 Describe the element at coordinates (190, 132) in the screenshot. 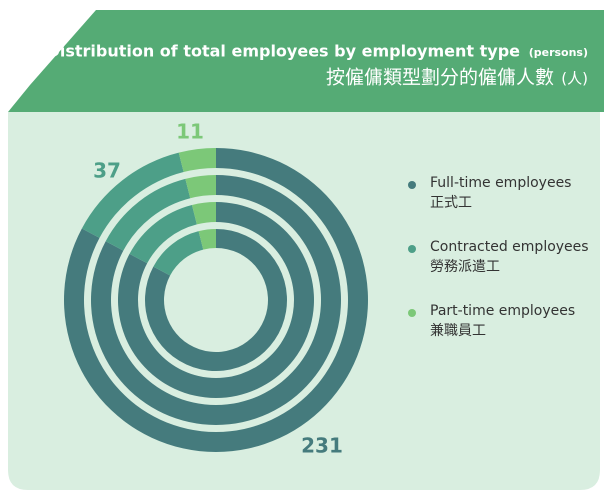

I see `data-label: 11` at that location.